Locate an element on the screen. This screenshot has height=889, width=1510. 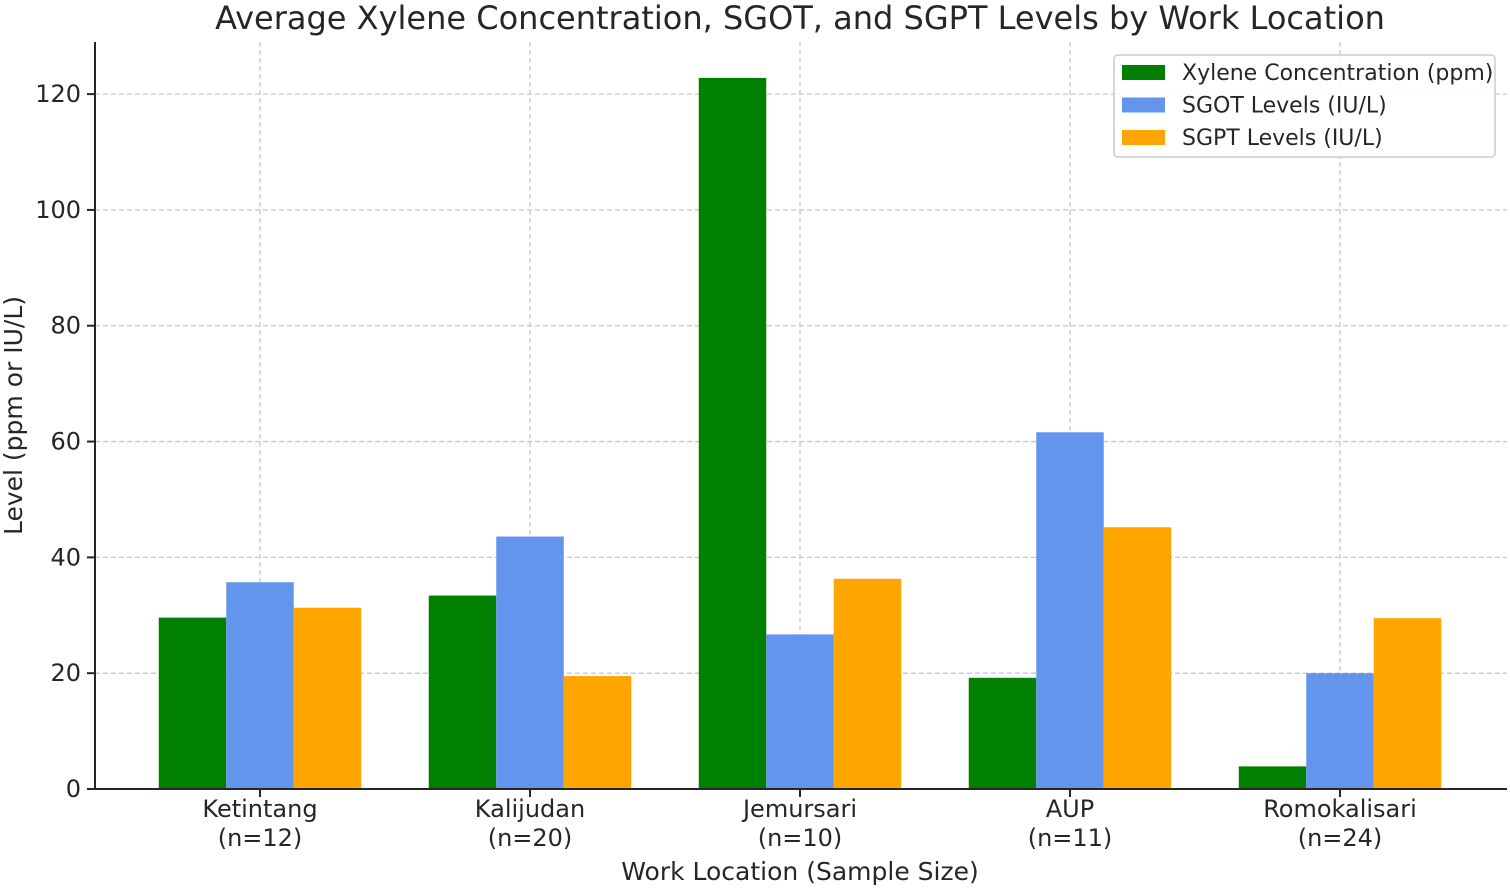
x-tick-label: Kalijudan is located at coordinates (530, 809).